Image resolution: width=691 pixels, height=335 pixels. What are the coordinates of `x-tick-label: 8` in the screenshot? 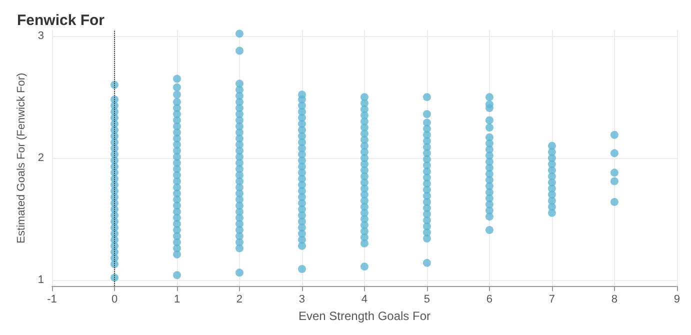 It's located at (614, 300).